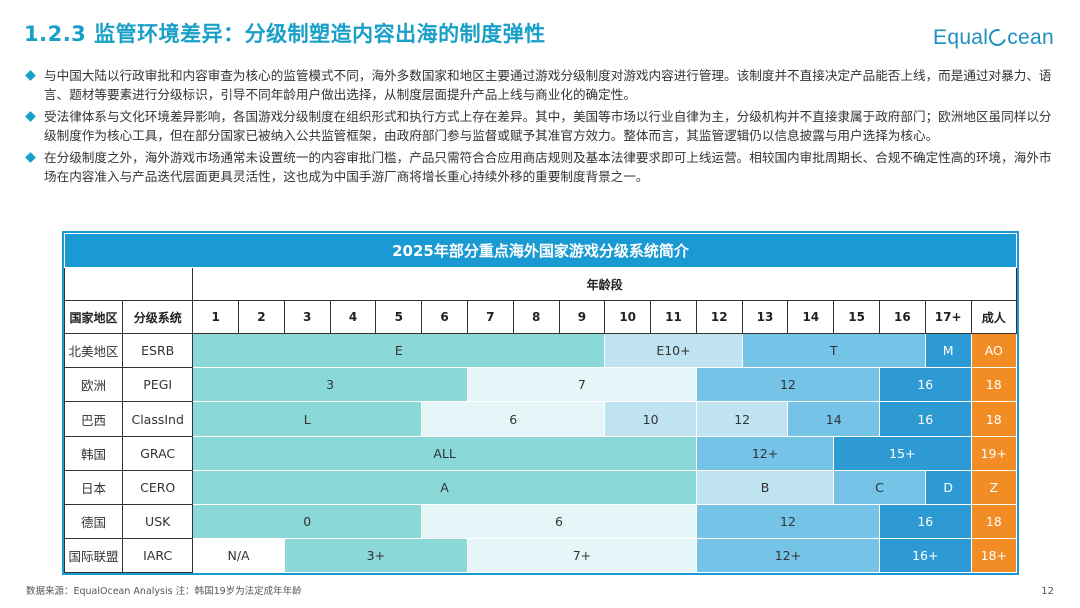 The height and width of the screenshot is (608, 1080). I want to click on system-cell: PEGI, so click(158, 385).